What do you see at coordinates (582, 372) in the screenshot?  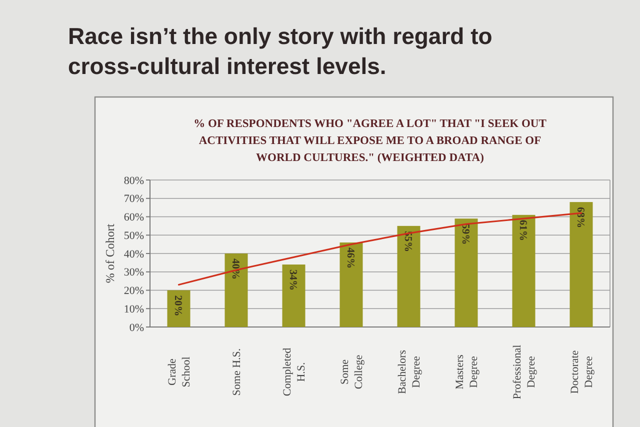 I see `x-tick-label: Doctorate Degree` at bounding box center [582, 372].